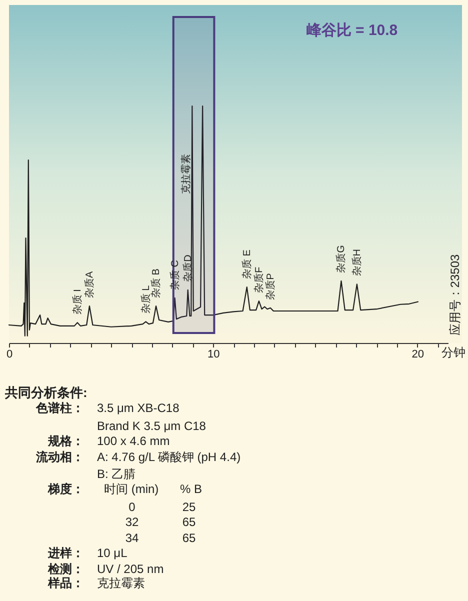 This screenshot has height=601, width=468. Describe the element at coordinates (65, 583) in the screenshot. I see `text: 样品：` at that location.